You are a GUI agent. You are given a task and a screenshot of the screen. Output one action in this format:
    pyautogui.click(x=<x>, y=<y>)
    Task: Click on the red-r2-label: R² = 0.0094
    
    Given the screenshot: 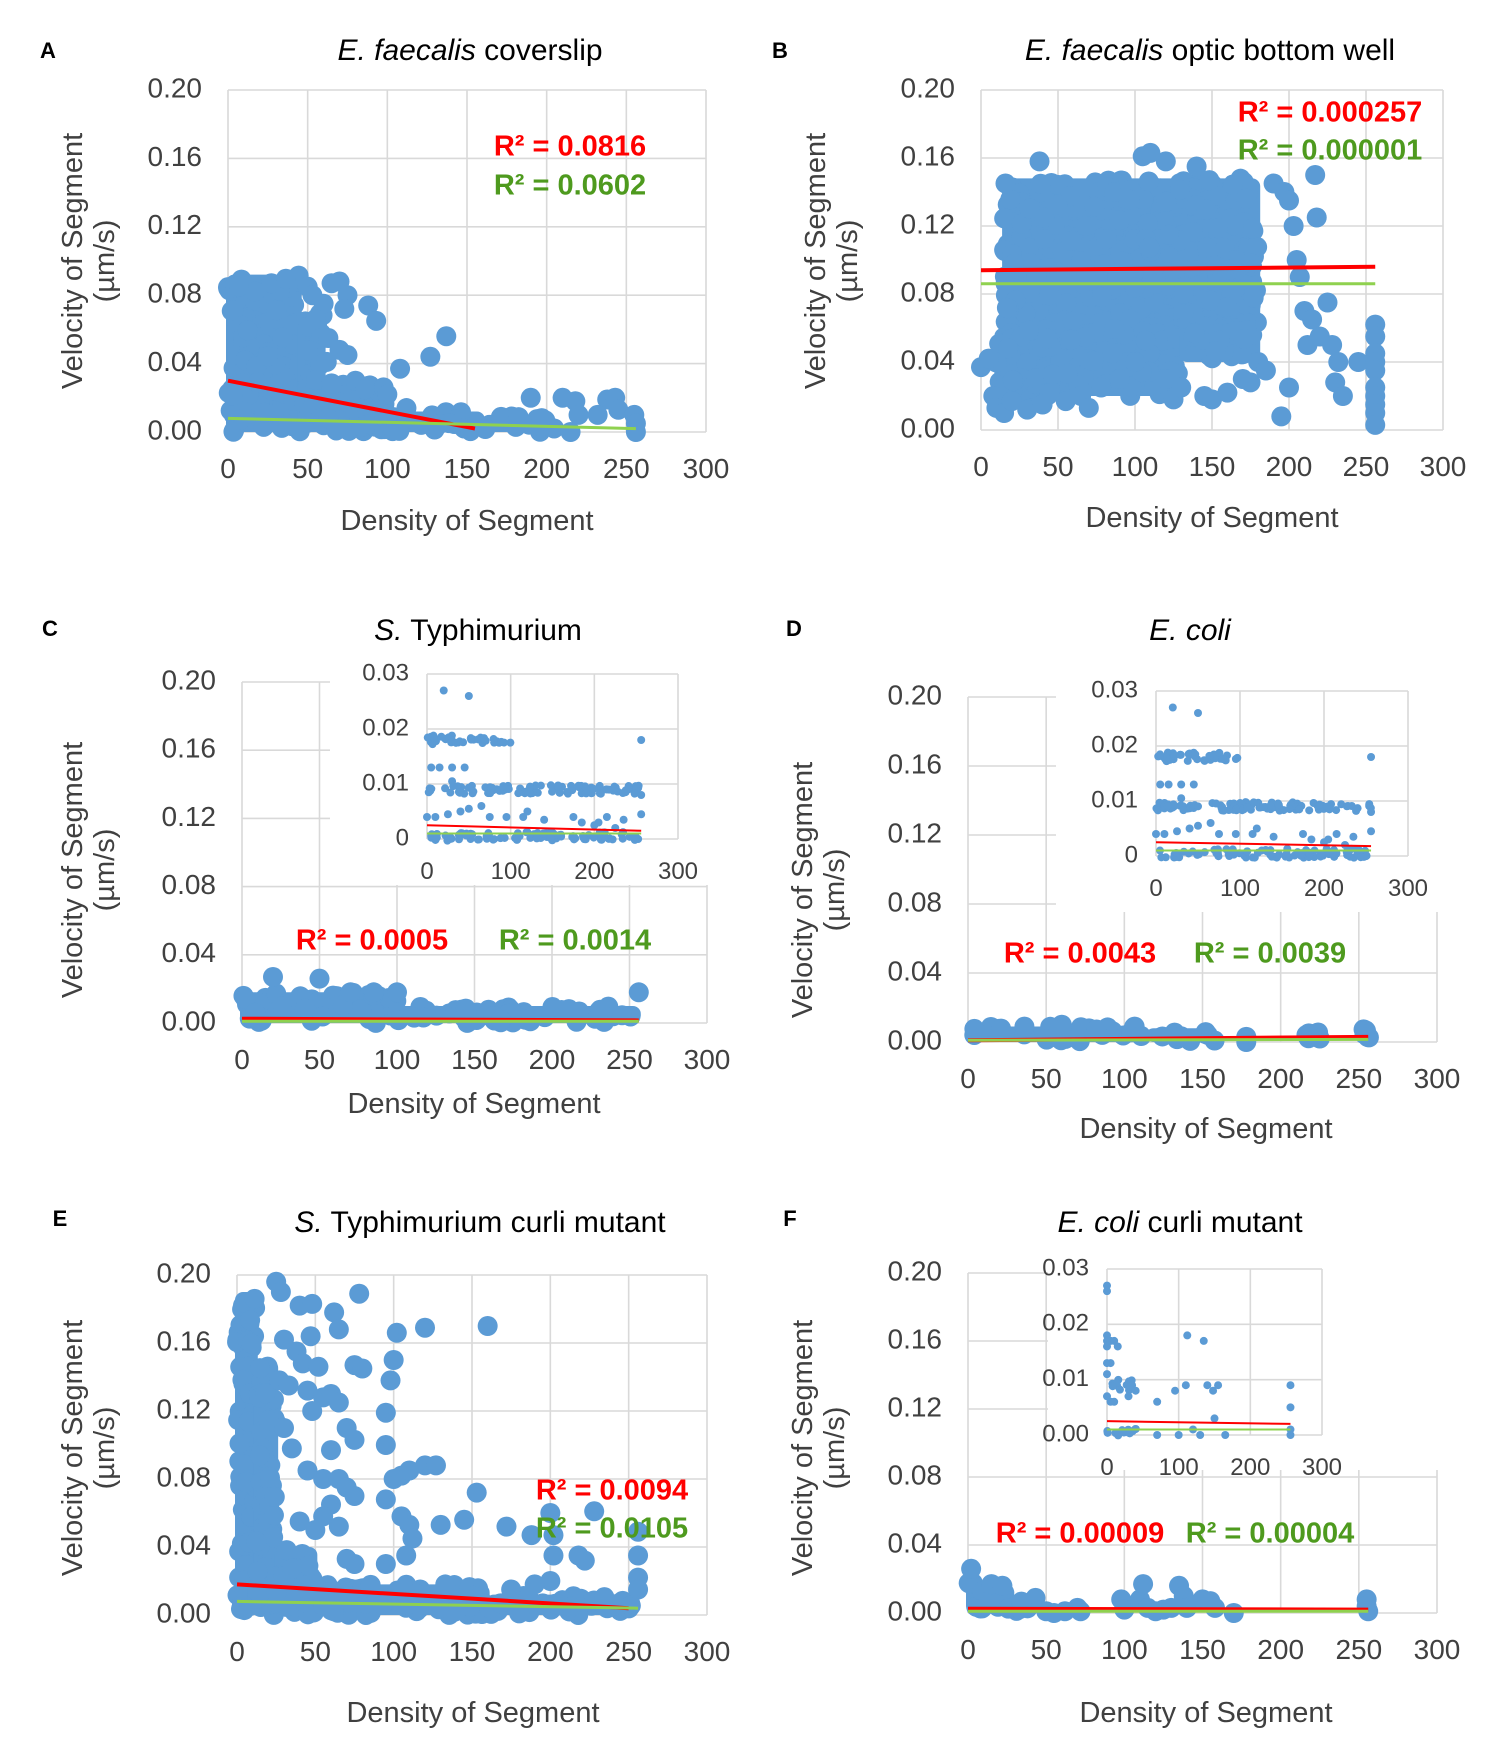 What is the action you would take?
    pyautogui.click(x=612, y=1491)
    